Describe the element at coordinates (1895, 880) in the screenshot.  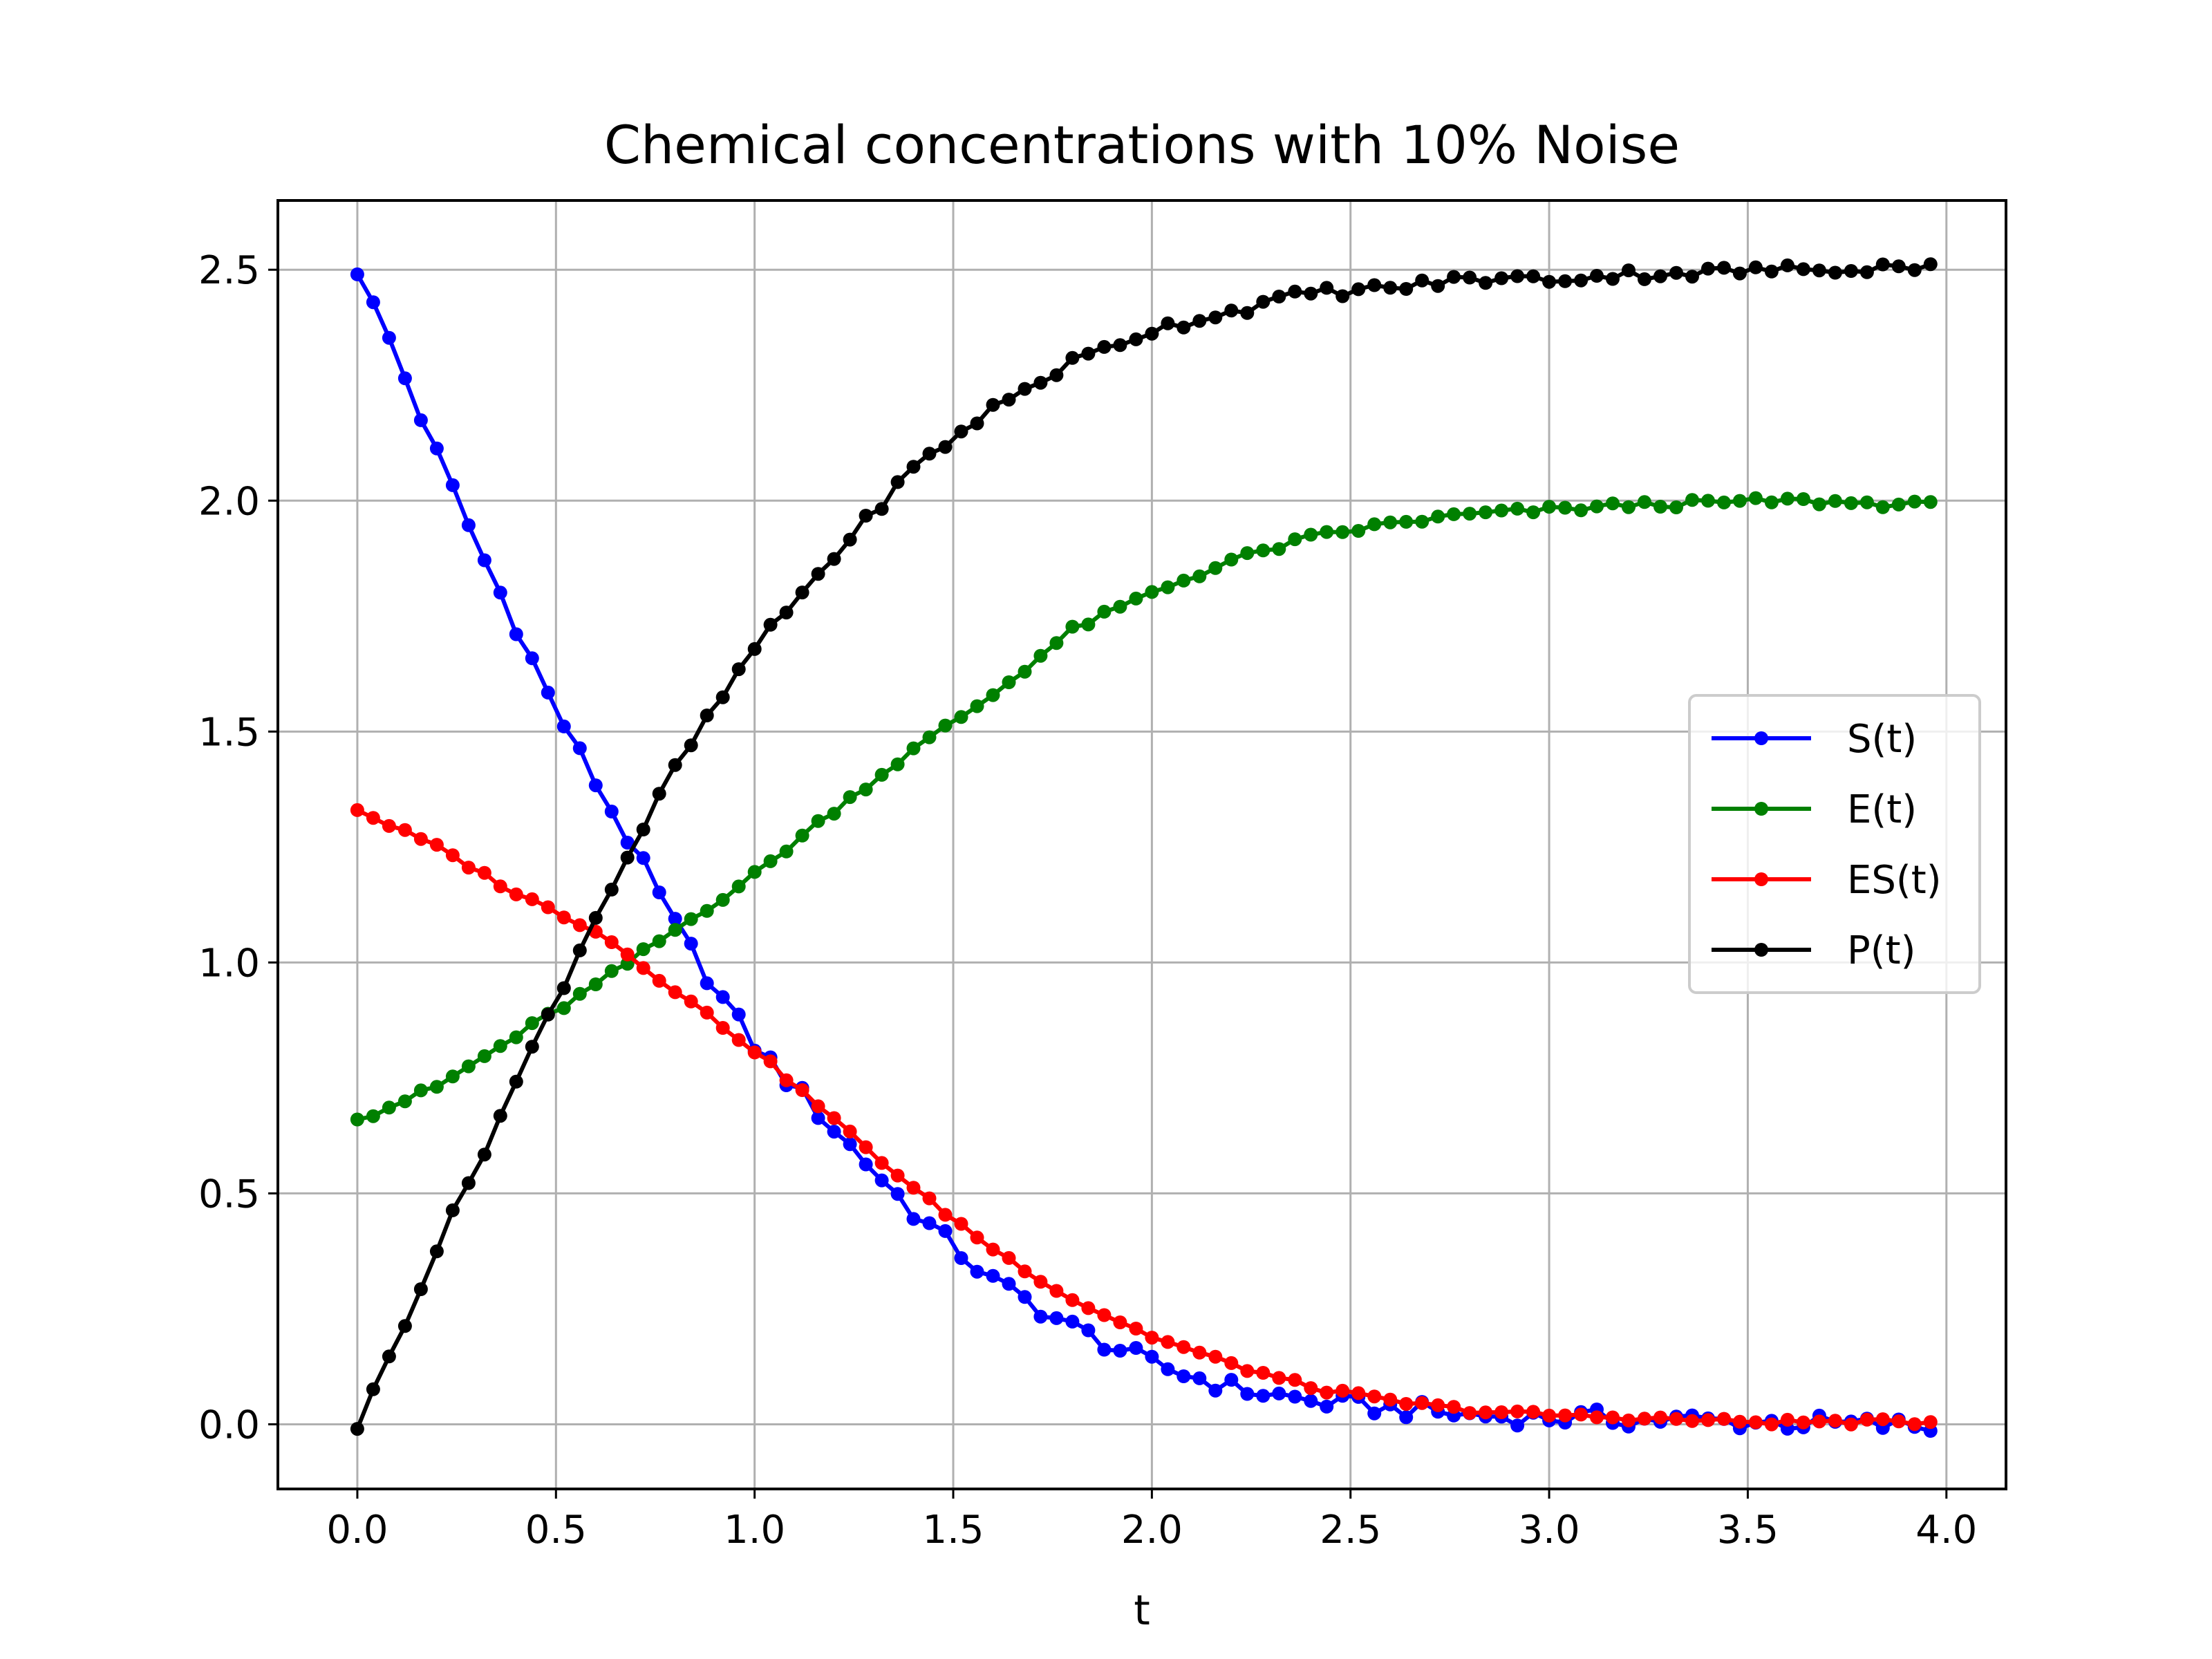
I see `legend-label: ES(t)` at that location.